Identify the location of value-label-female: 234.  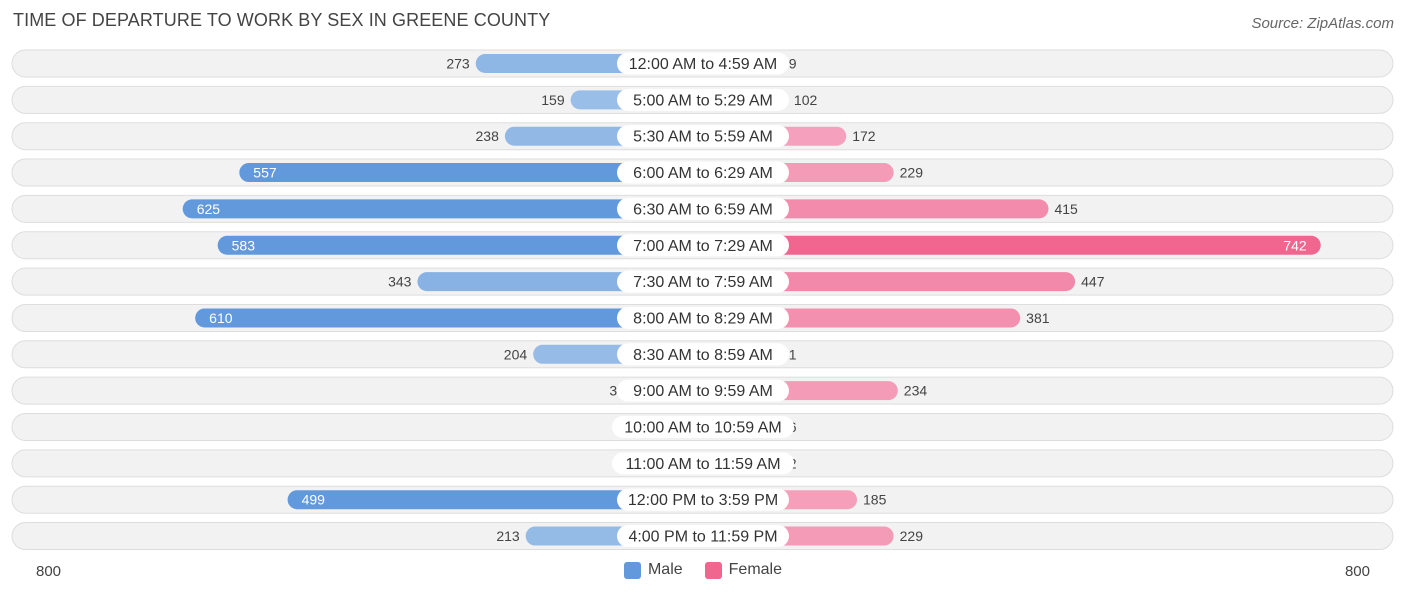
(916, 391).